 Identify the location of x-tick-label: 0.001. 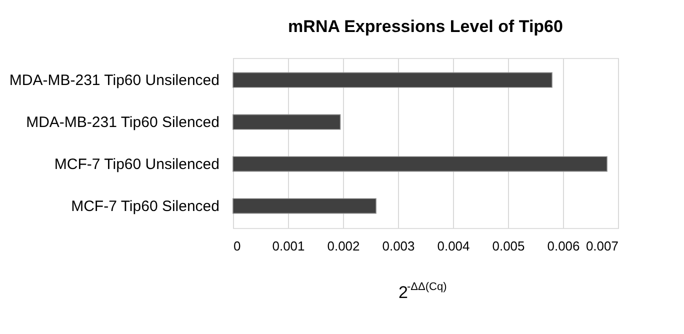
(288, 246).